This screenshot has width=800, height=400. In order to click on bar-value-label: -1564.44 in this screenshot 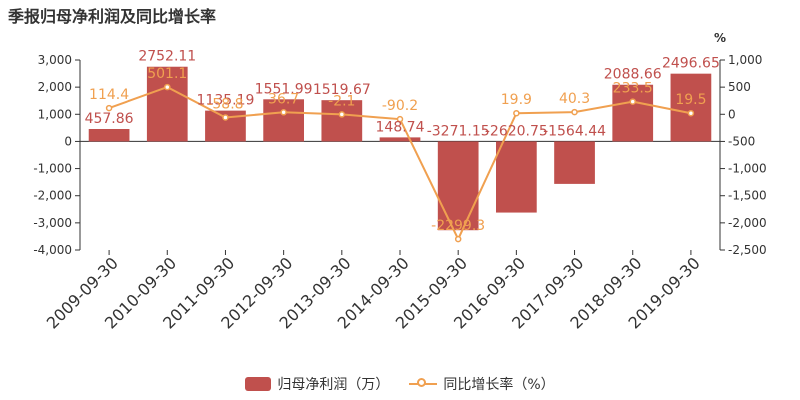, I will do `click(574, 131)`.